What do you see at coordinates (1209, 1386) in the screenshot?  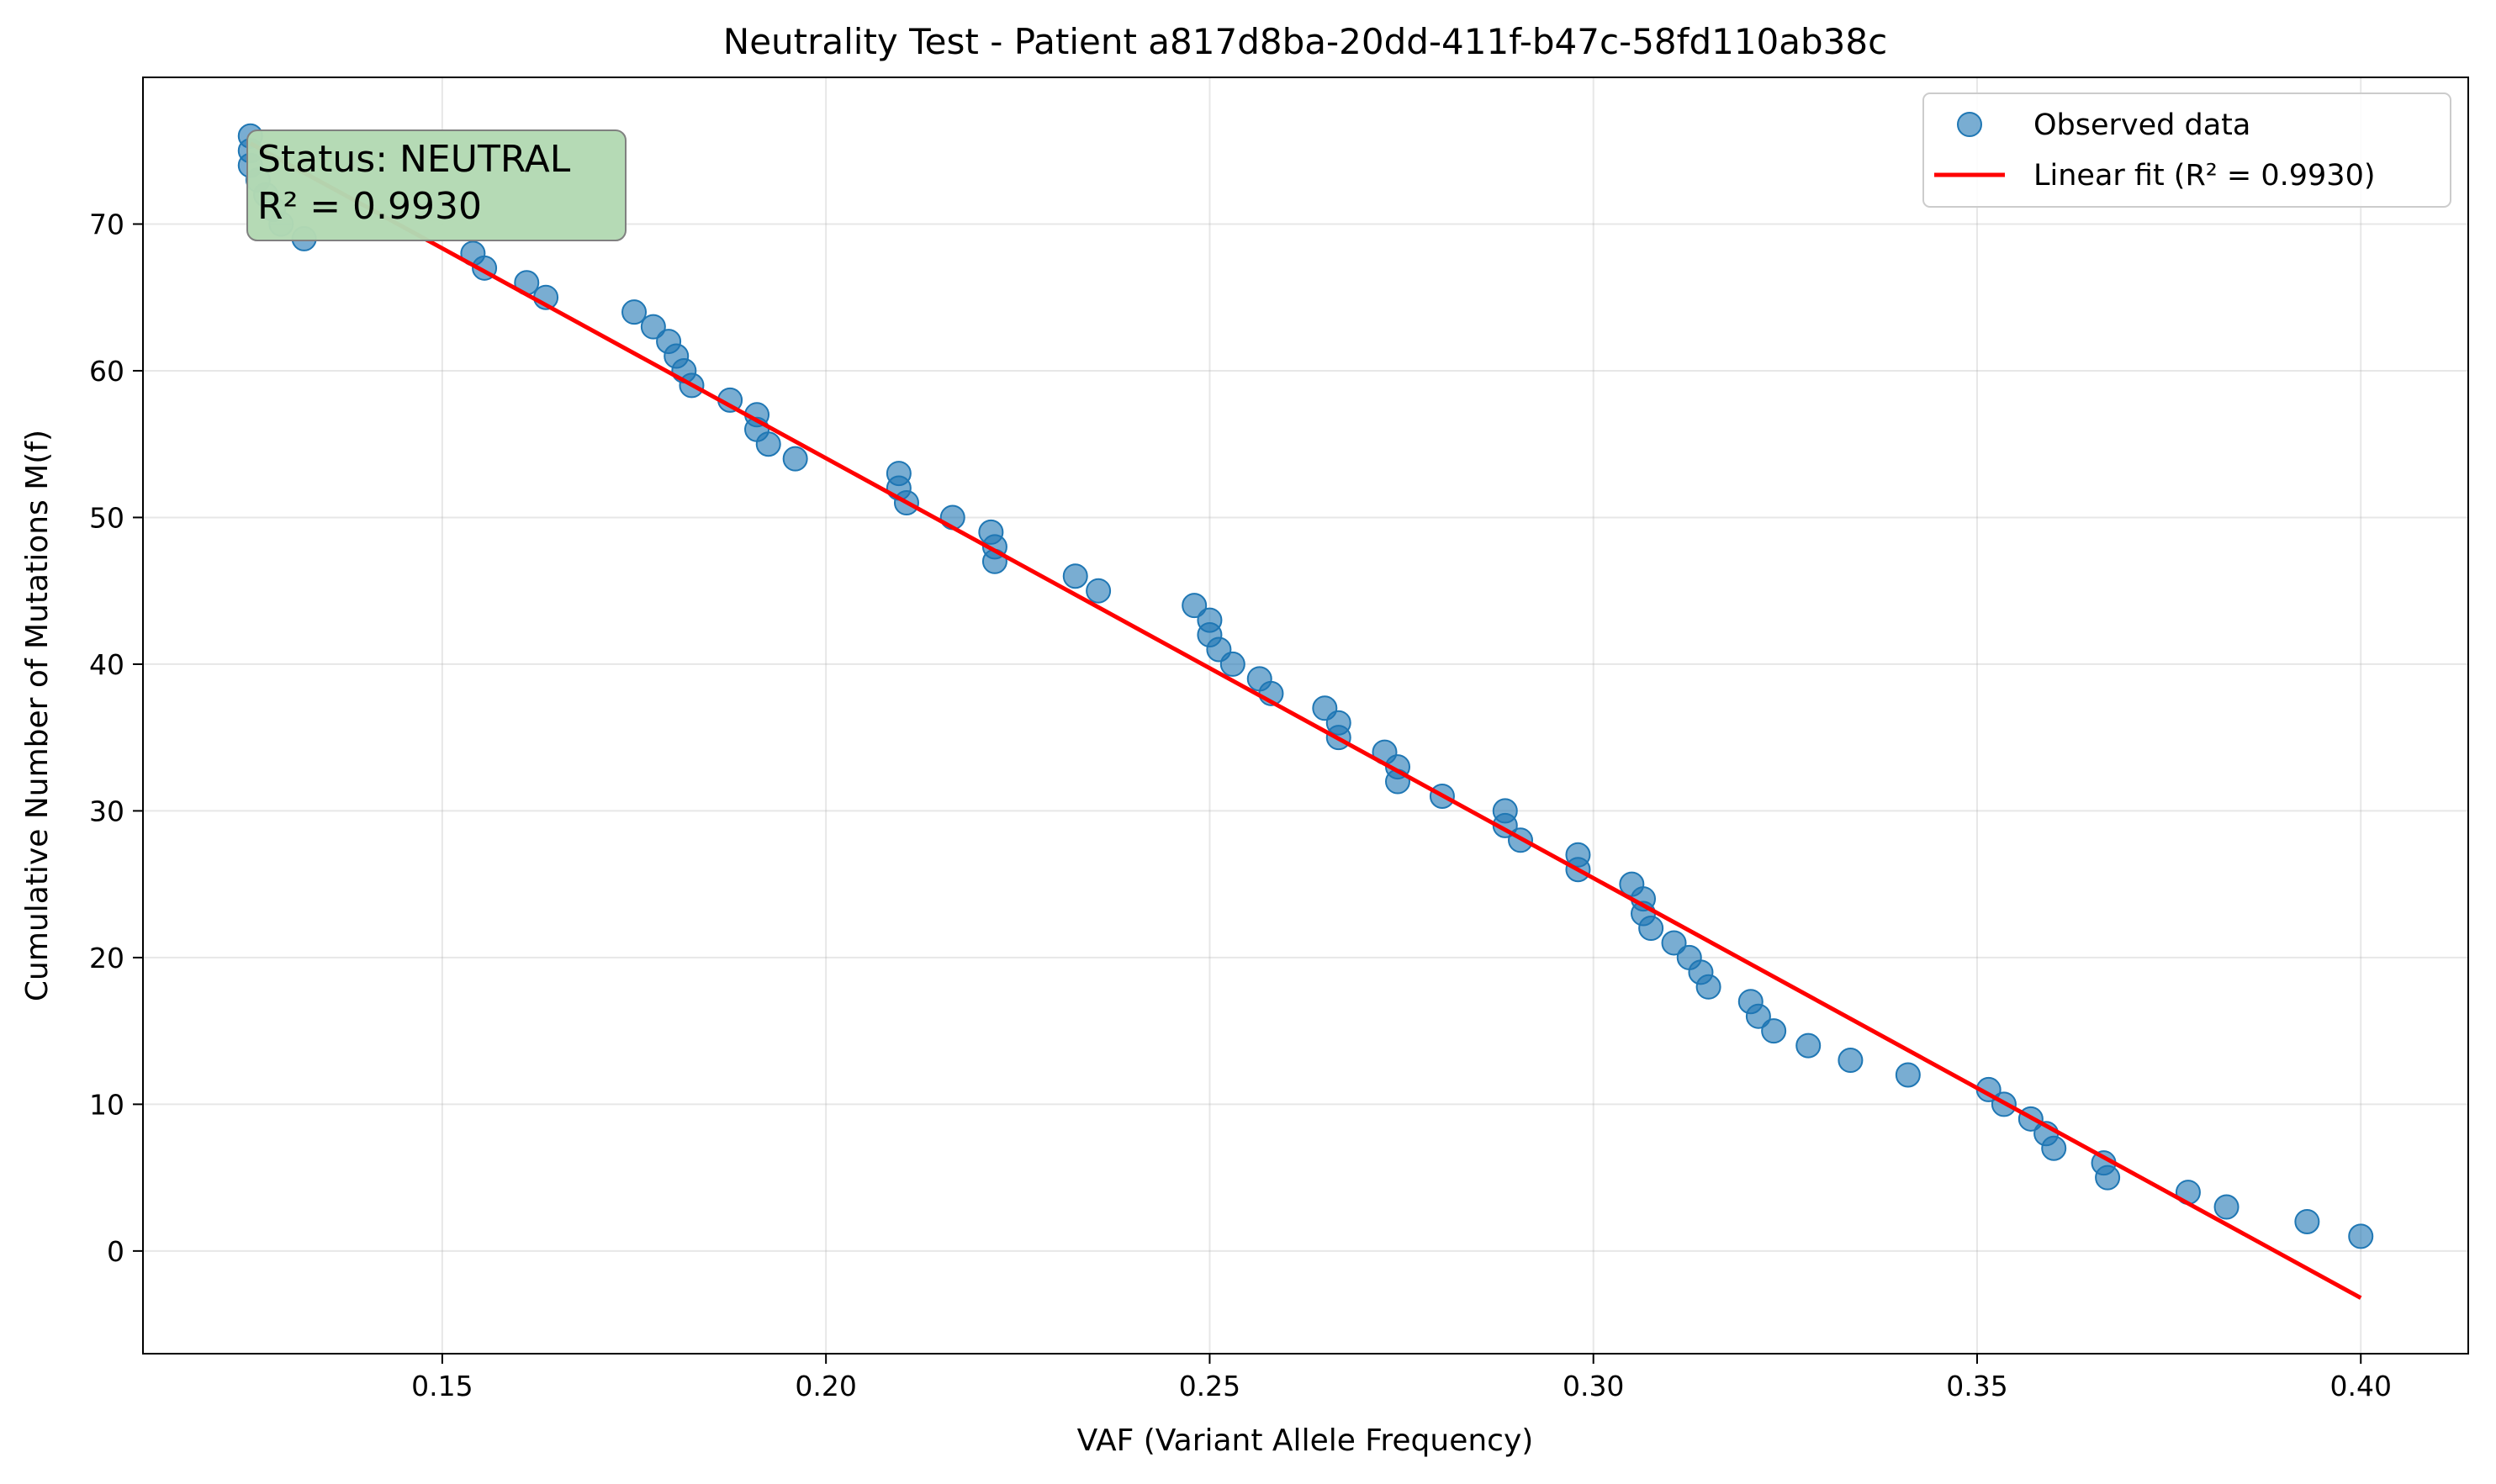 I see `x-tick-label: 0.25` at bounding box center [1209, 1386].